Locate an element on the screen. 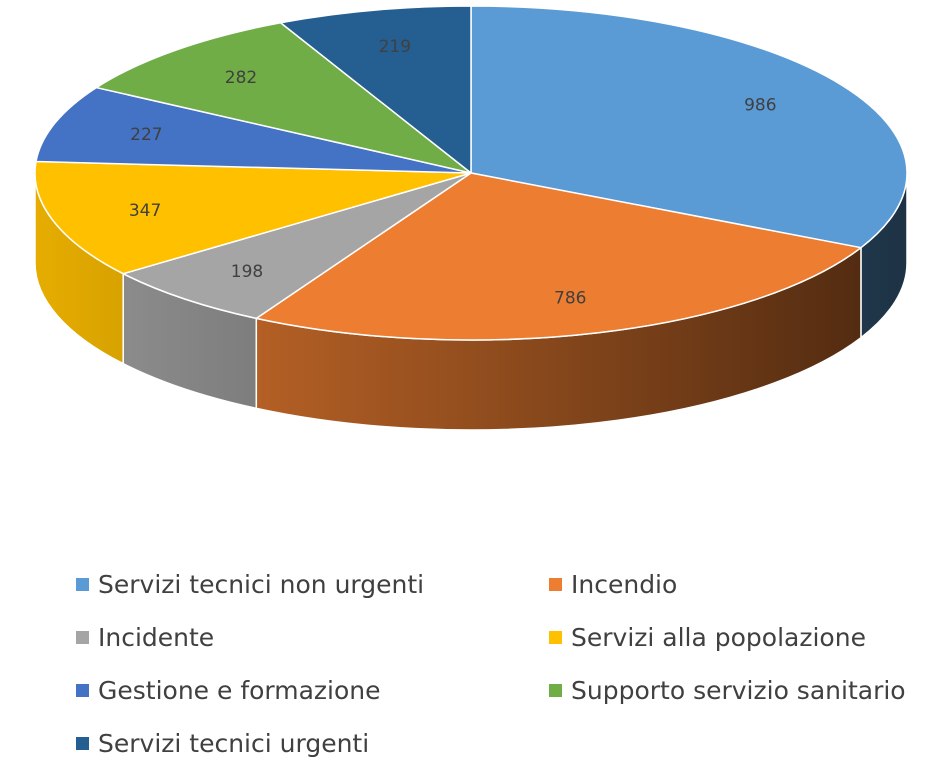  data-label-incidente: 198 is located at coordinates (247, 272).